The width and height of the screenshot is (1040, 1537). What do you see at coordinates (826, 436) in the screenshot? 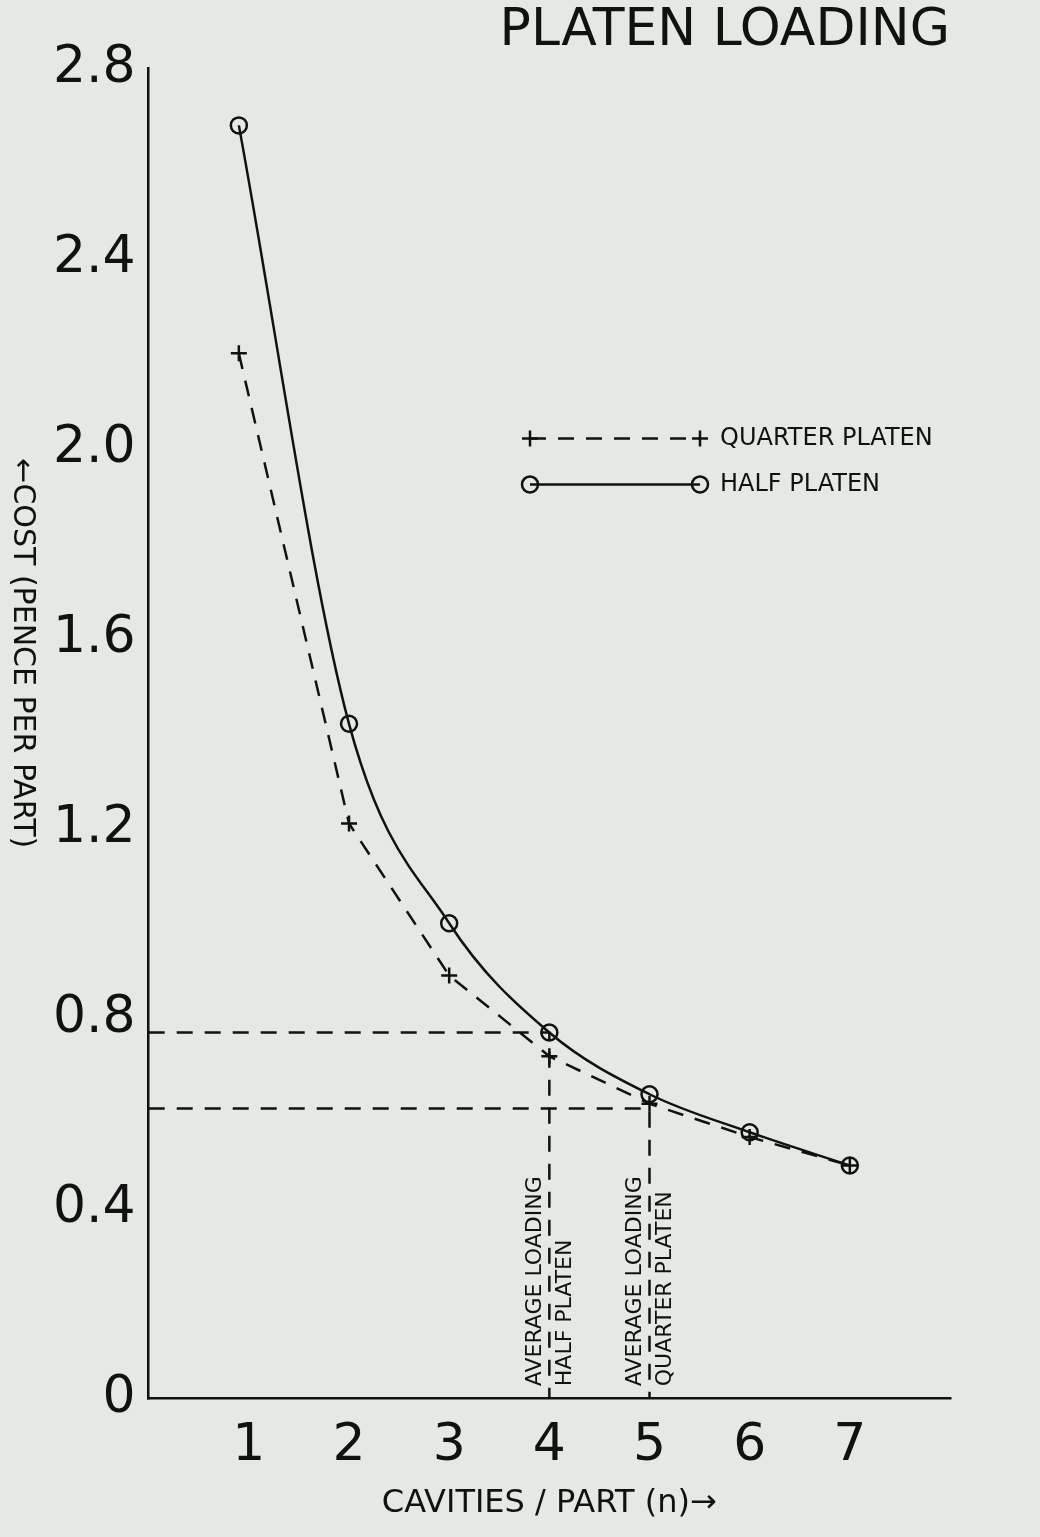
I see `legend-label: QUARTER PLATEN` at bounding box center [826, 436].